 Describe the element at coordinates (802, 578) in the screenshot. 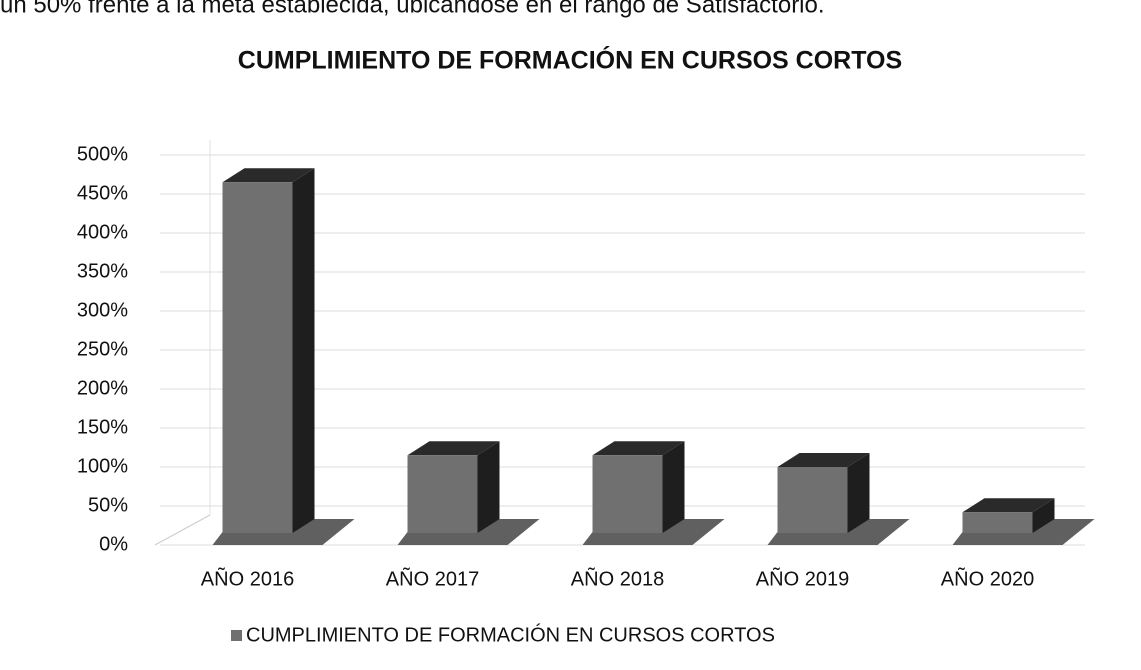

I see `x-tick-label: AÑO 2019` at that location.